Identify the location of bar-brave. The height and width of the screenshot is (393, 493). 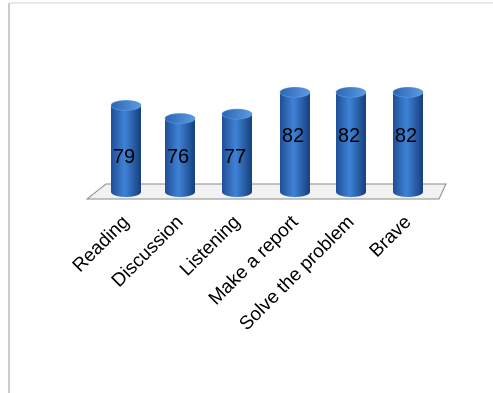
(408, 141).